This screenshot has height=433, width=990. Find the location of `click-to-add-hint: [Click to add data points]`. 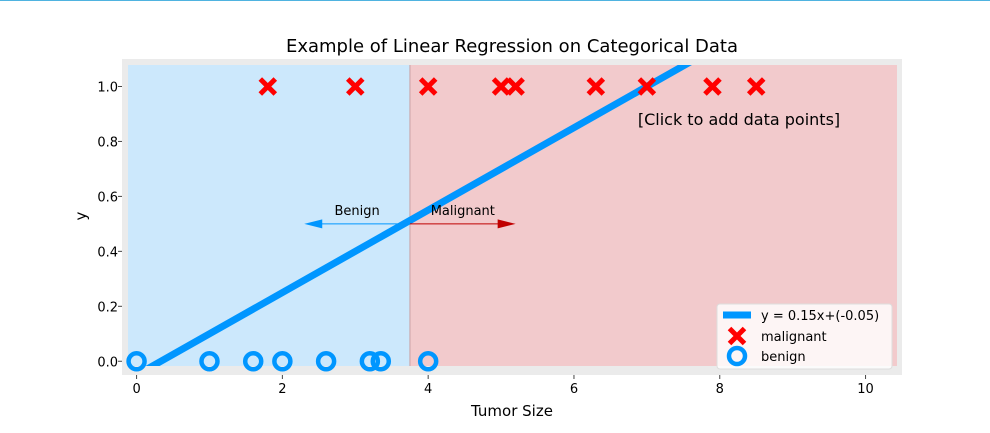

click-to-add-hint: [Click to add data points] is located at coordinates (739, 119).